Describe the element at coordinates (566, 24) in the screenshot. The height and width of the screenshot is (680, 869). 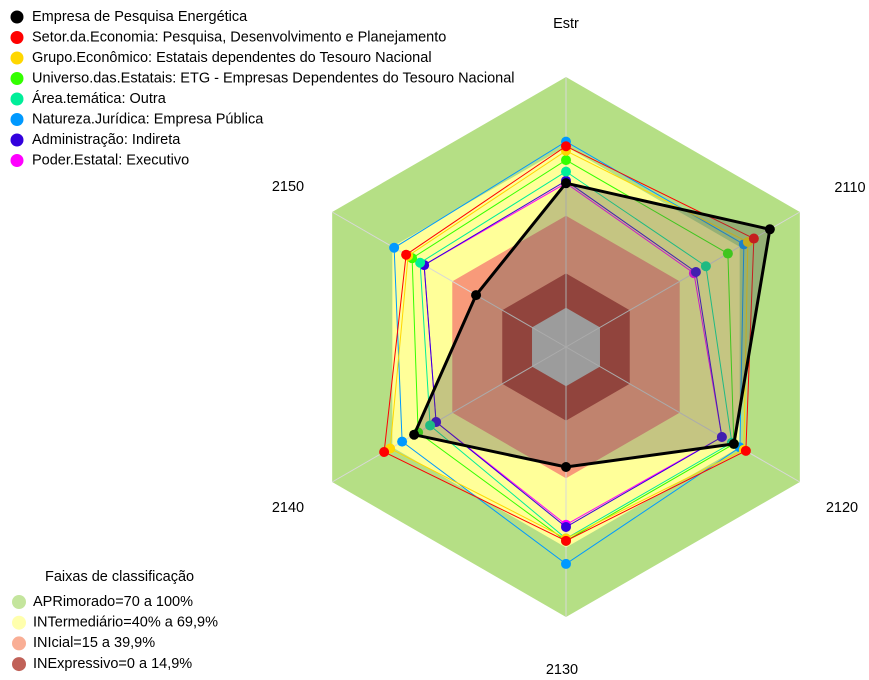
I see `axis-label: Estr` at that location.